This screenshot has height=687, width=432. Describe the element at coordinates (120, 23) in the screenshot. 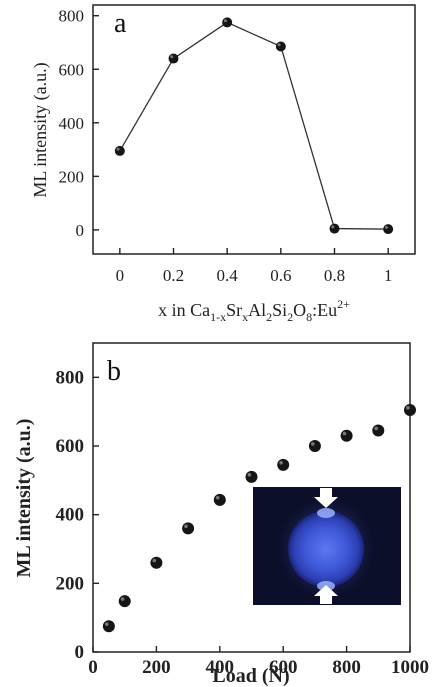

I see `panel-label-a: a` at that location.